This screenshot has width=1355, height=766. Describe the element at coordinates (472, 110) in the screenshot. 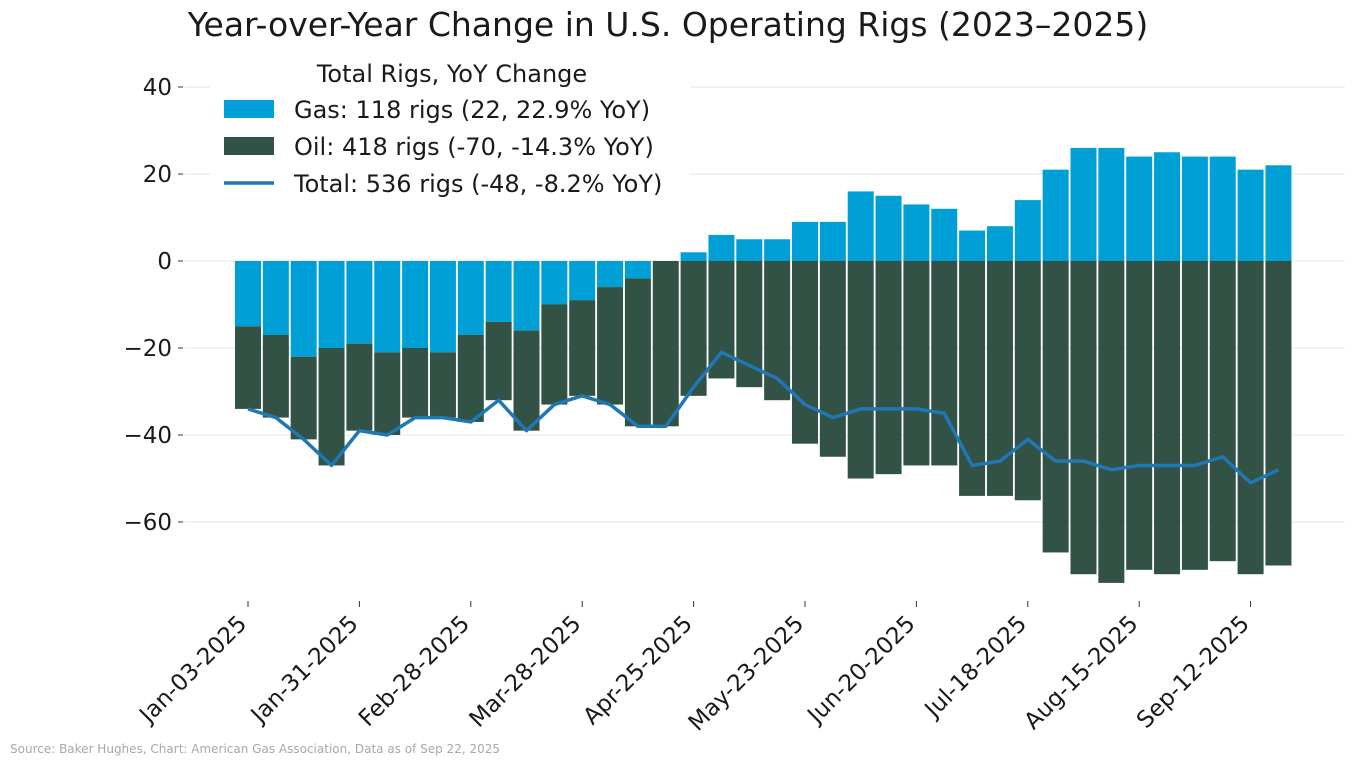

I see `legend-label-gas: Gas: 118 rigs (22, 22.9% YoY)` at that location.